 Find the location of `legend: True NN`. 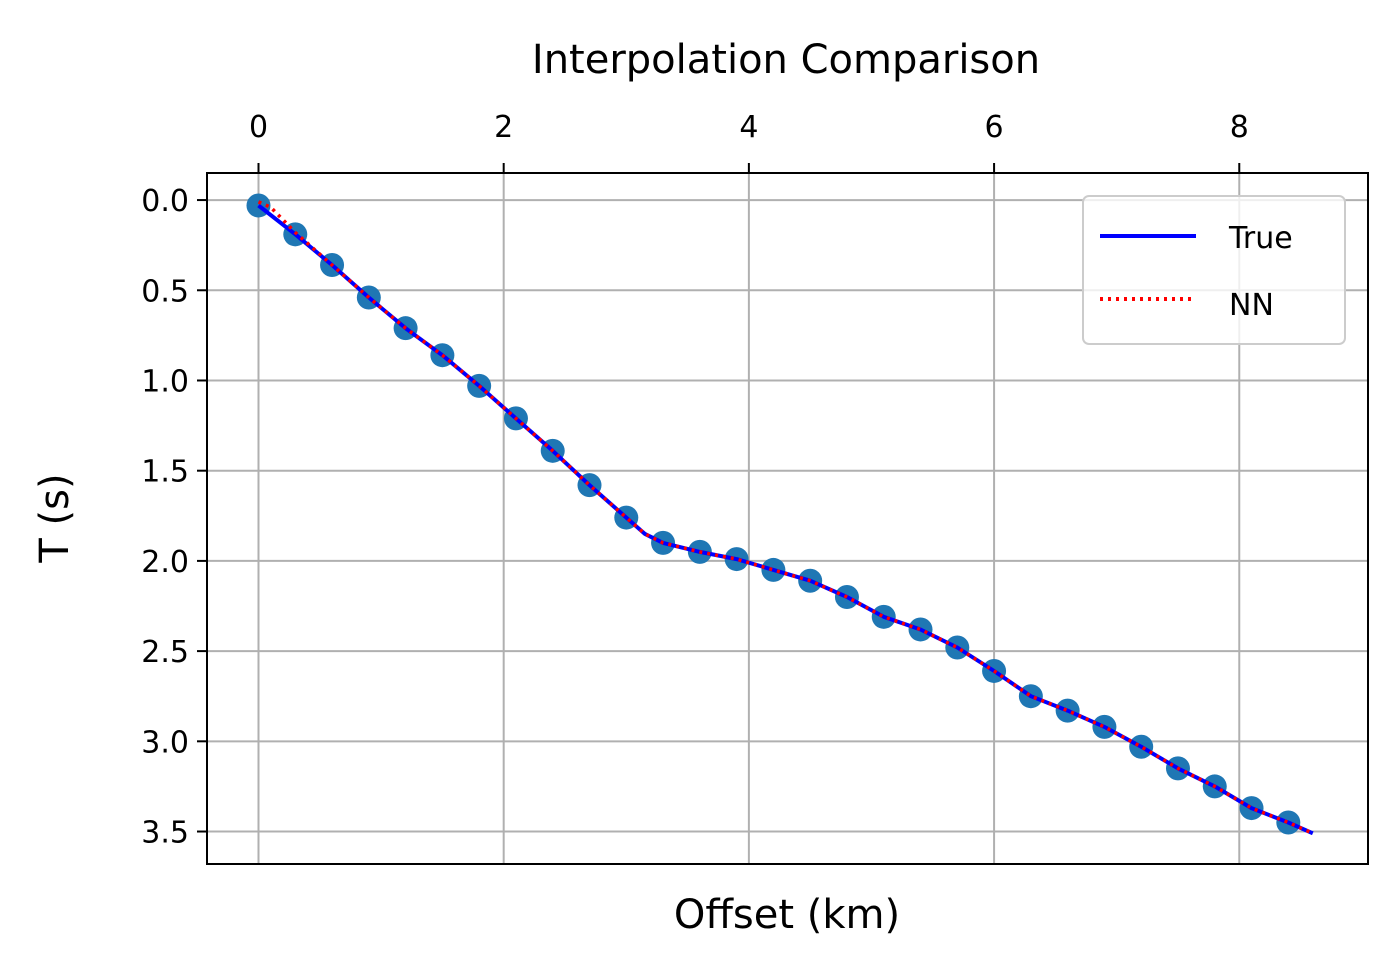

legend: True NN is located at coordinates (1214, 270).